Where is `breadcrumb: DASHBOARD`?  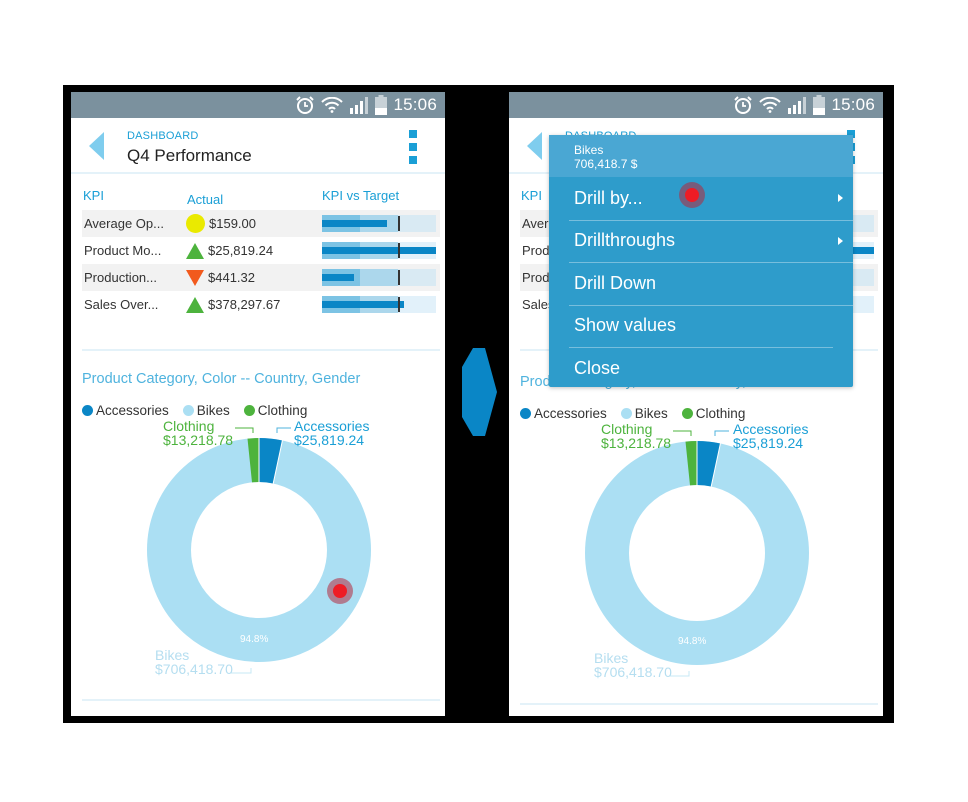
breadcrumb: DASHBOARD is located at coordinates (163, 136).